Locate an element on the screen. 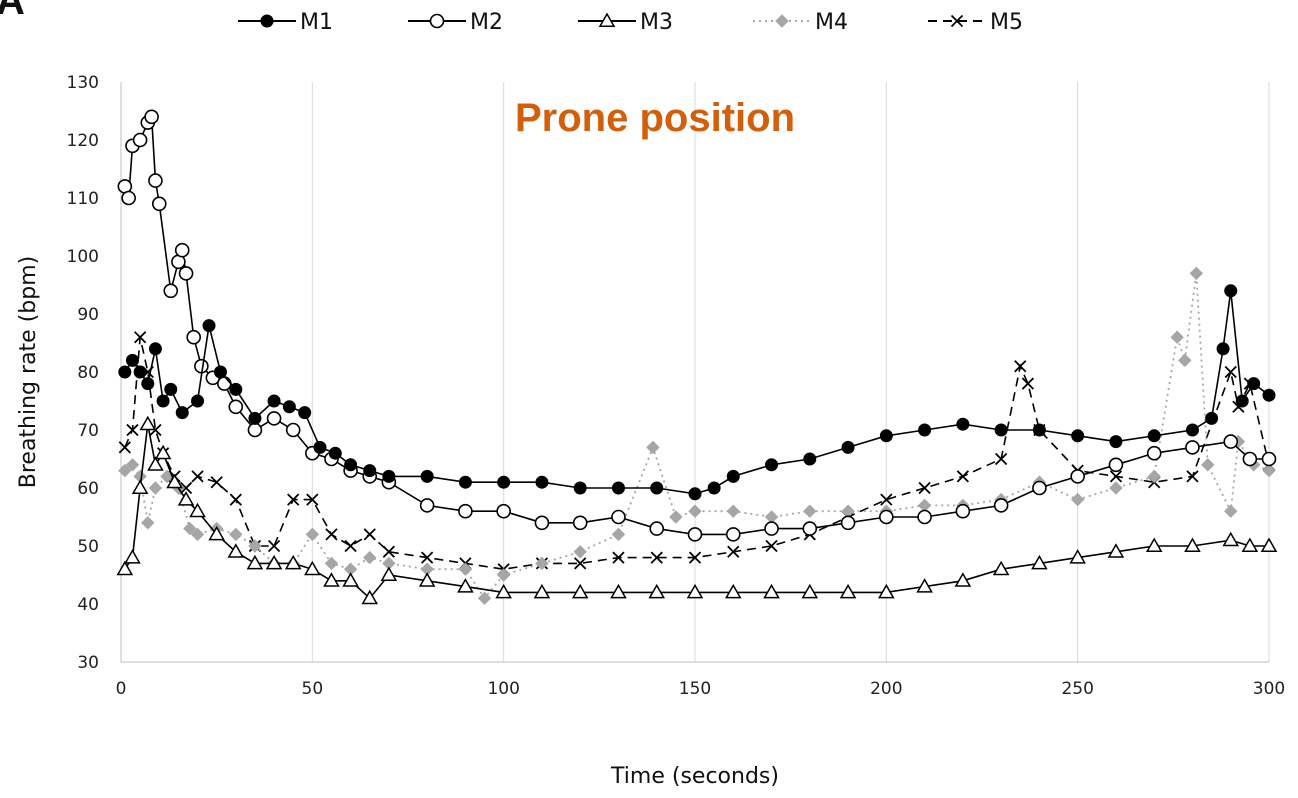 The height and width of the screenshot is (798, 1298). y-tick-label: 50 is located at coordinates (88, 547).